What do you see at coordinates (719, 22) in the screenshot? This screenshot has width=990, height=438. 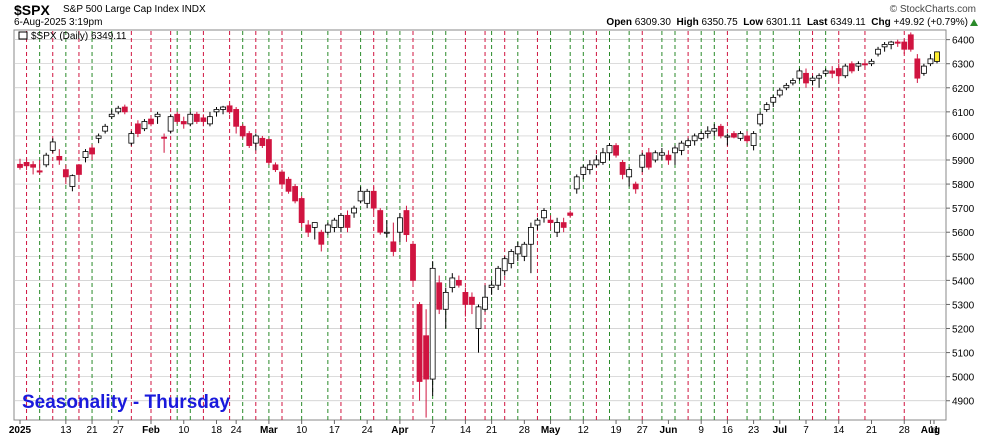 I see `high-value: 6350.75` at bounding box center [719, 22].